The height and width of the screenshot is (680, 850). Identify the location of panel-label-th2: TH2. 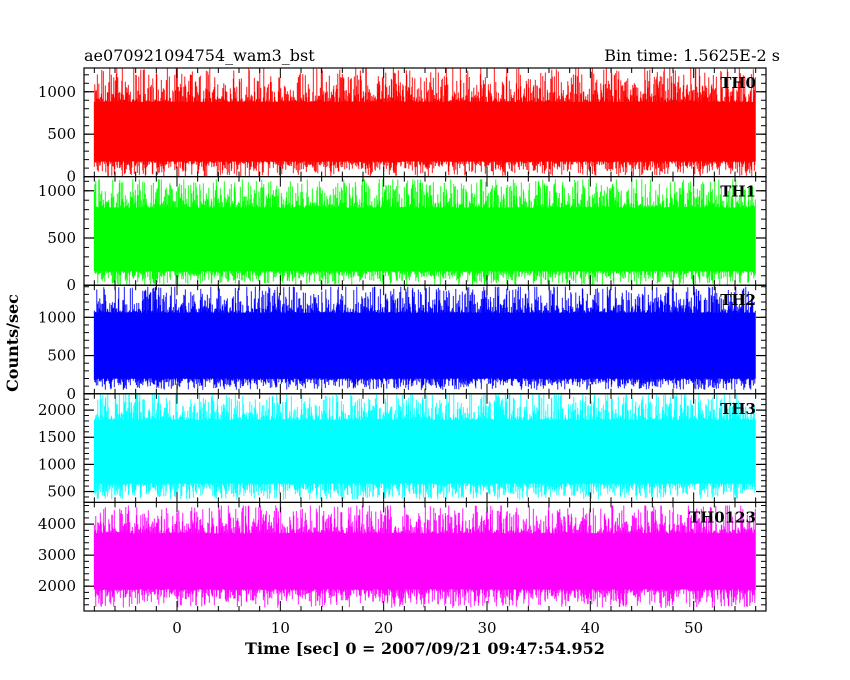
(738, 300).